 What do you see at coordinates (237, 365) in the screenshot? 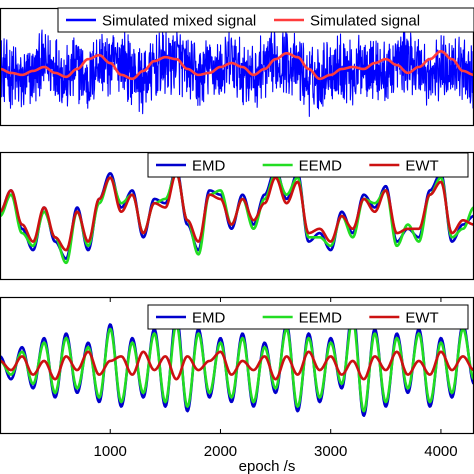
I see `series-line-ewt` at bounding box center [237, 365].